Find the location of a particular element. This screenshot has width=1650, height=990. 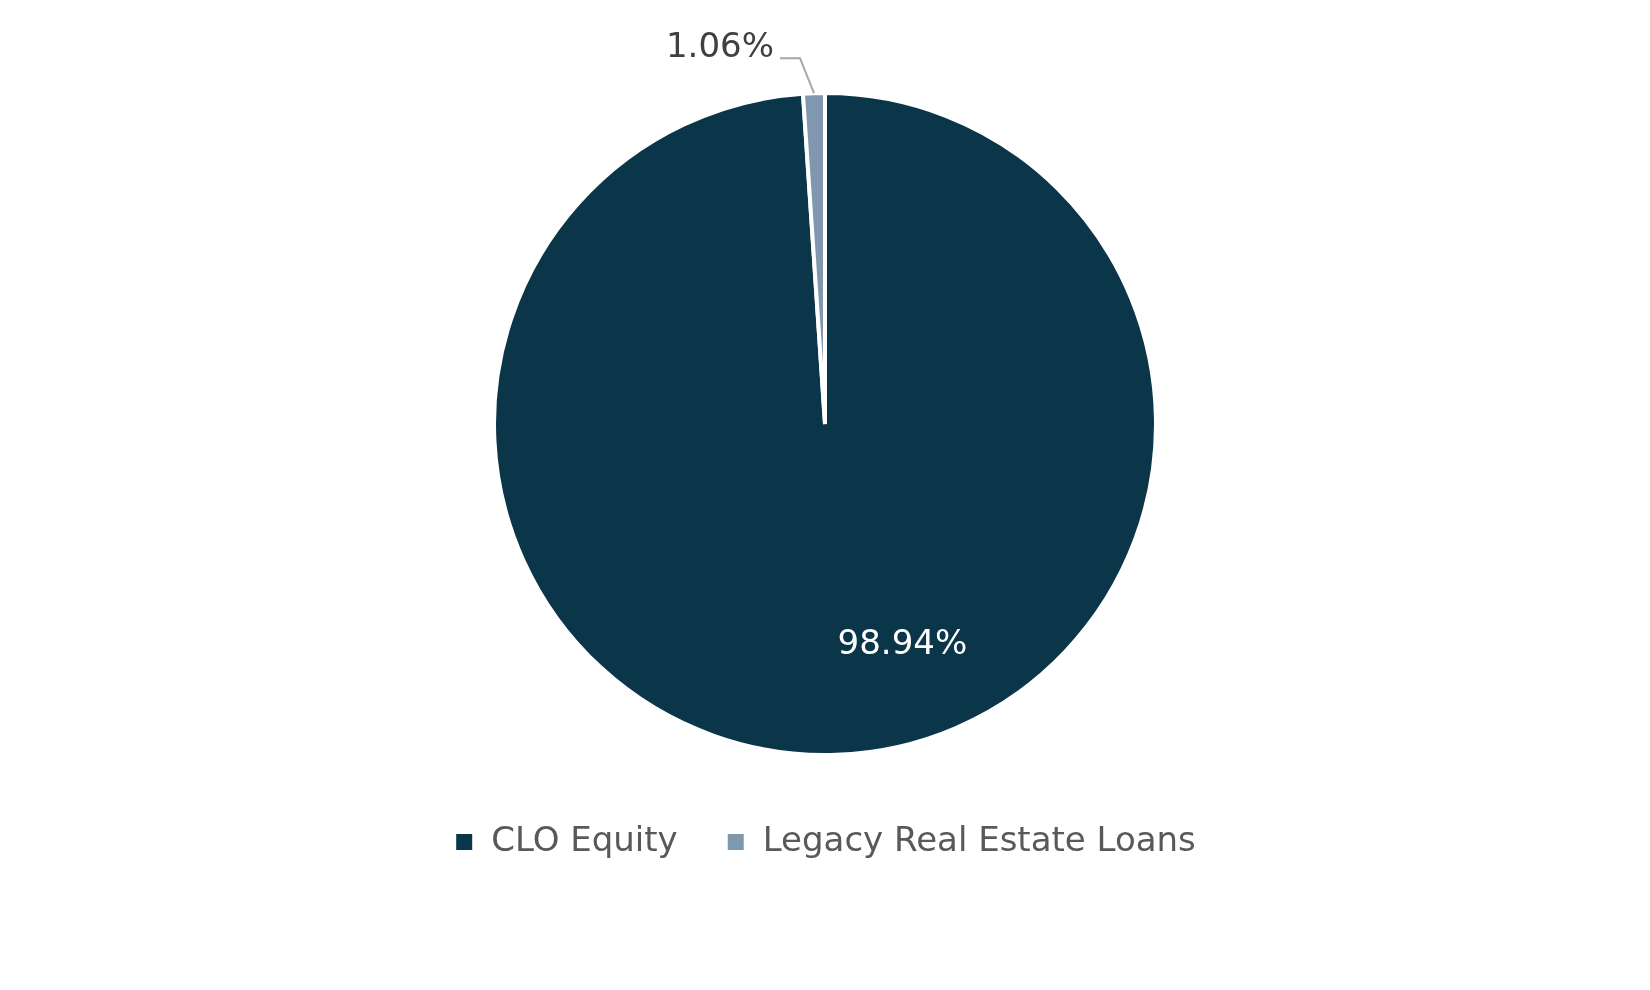

legend-label: CLO Equity is located at coordinates (584, 838).